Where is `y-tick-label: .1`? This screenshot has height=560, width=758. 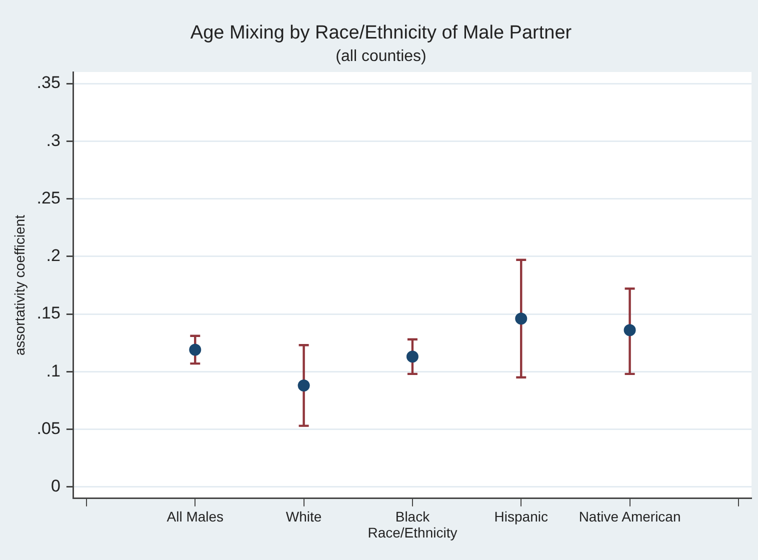 y-tick-label: .1 is located at coordinates (53, 370).